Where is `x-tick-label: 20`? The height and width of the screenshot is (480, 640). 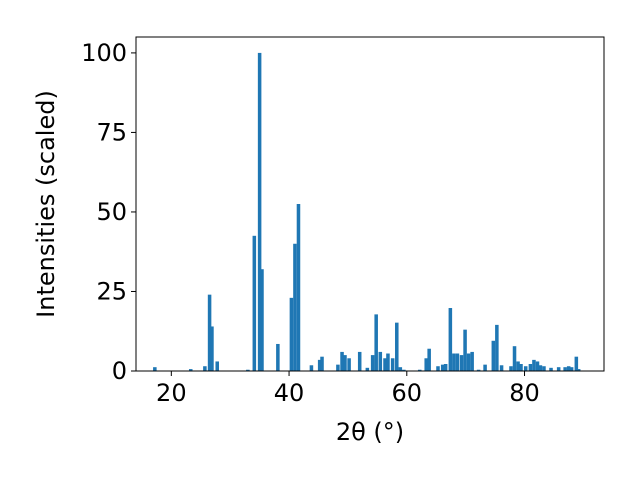
x-tick-label: 20 is located at coordinates (171, 393).